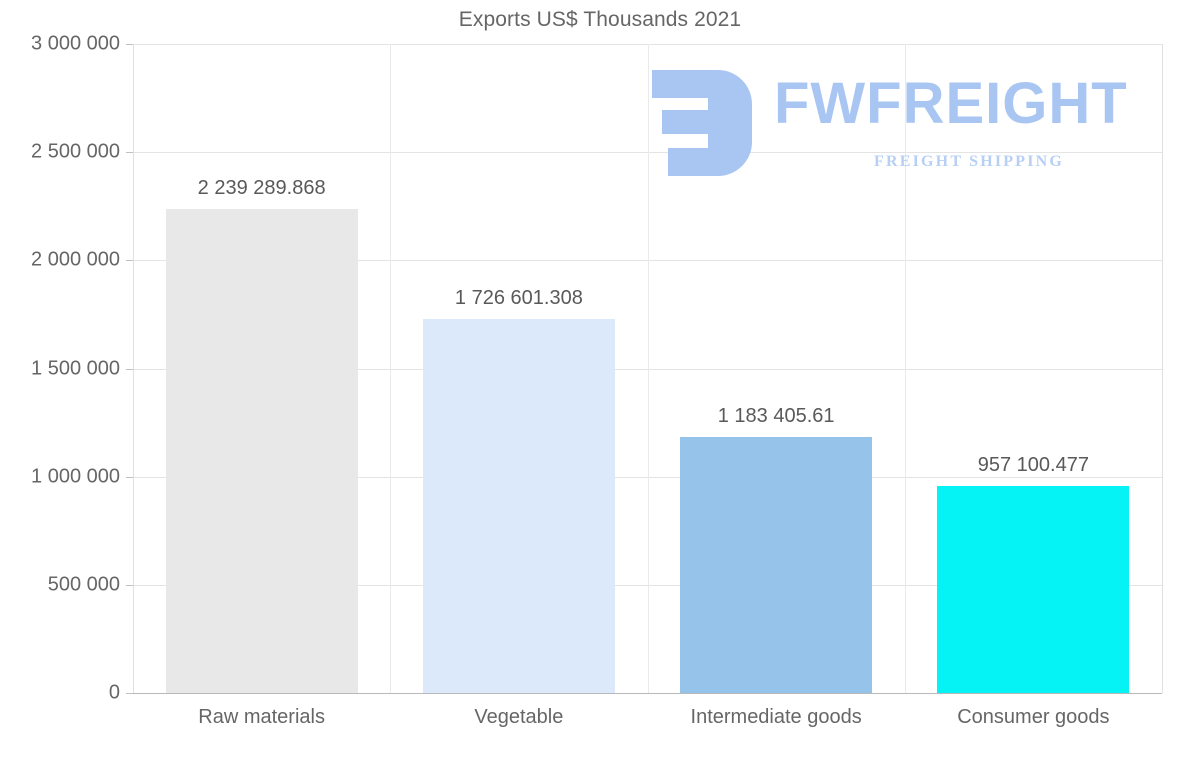 This screenshot has height=763, width=1200. Describe the element at coordinates (75, 259) in the screenshot. I see `y-axis-tick-label: 2 000 000` at that location.